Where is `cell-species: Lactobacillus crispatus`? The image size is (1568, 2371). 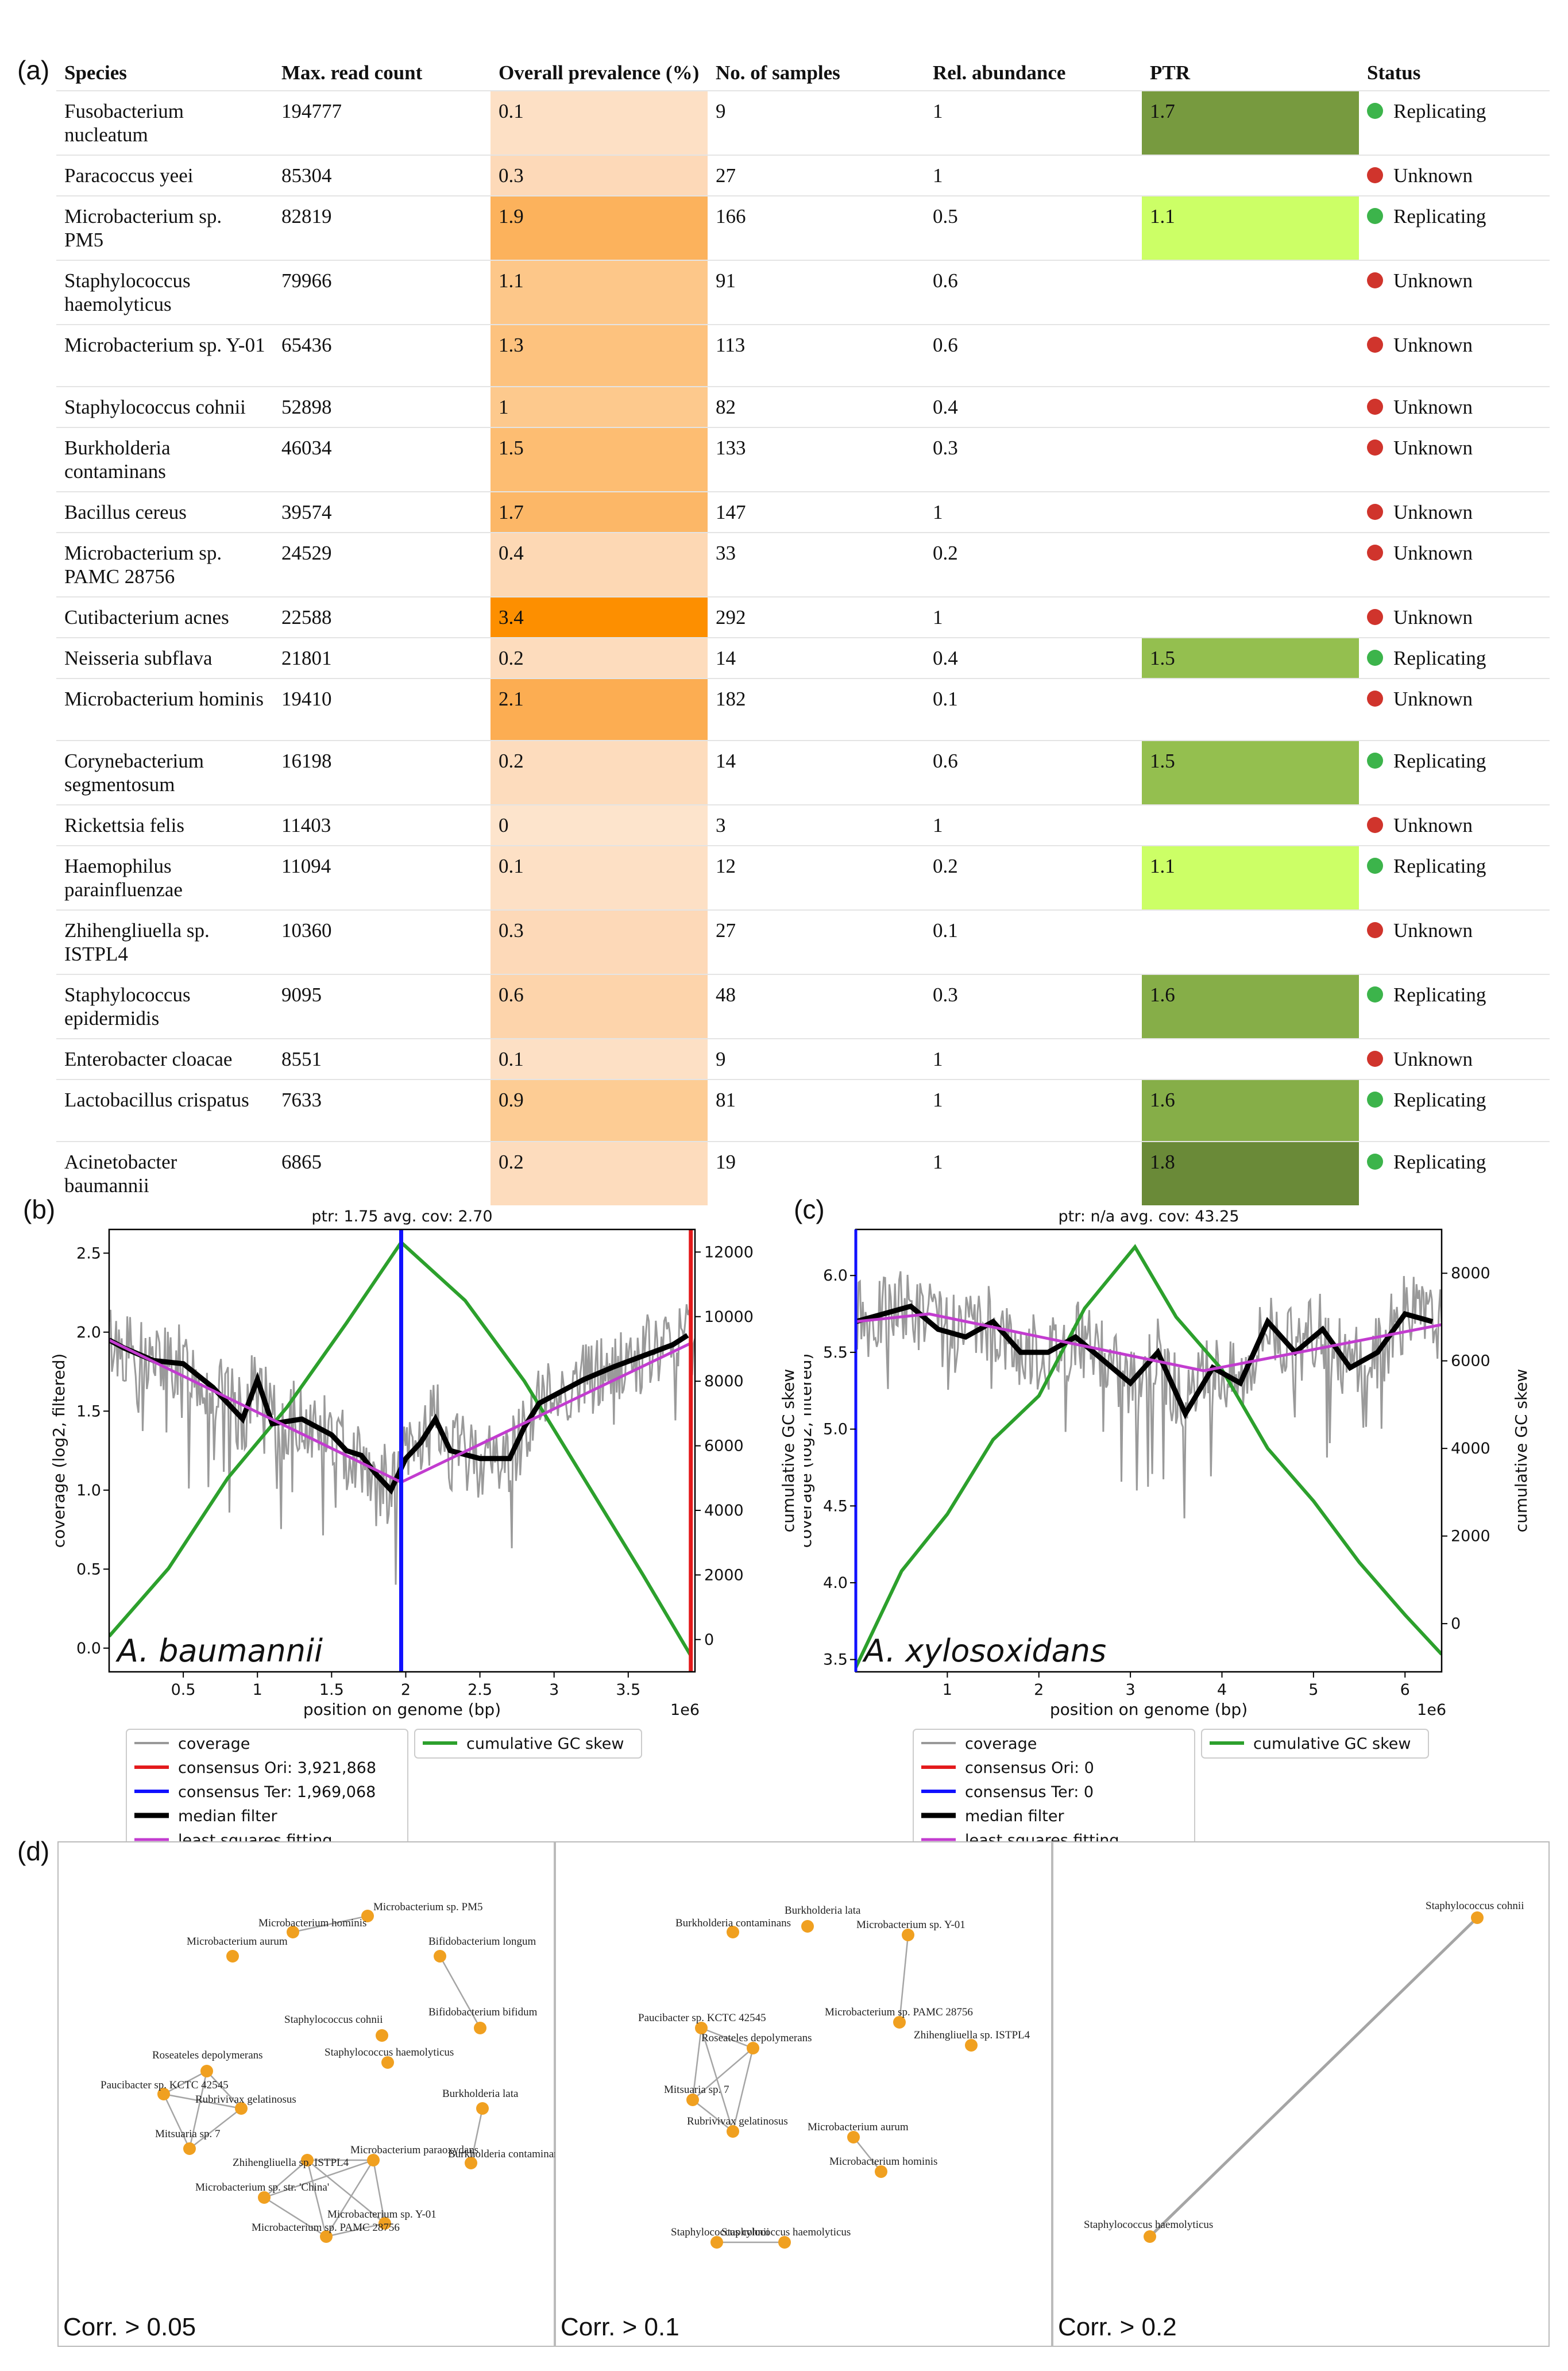
cell-species: Lactobacillus crispatus is located at coordinates (164, 1110).